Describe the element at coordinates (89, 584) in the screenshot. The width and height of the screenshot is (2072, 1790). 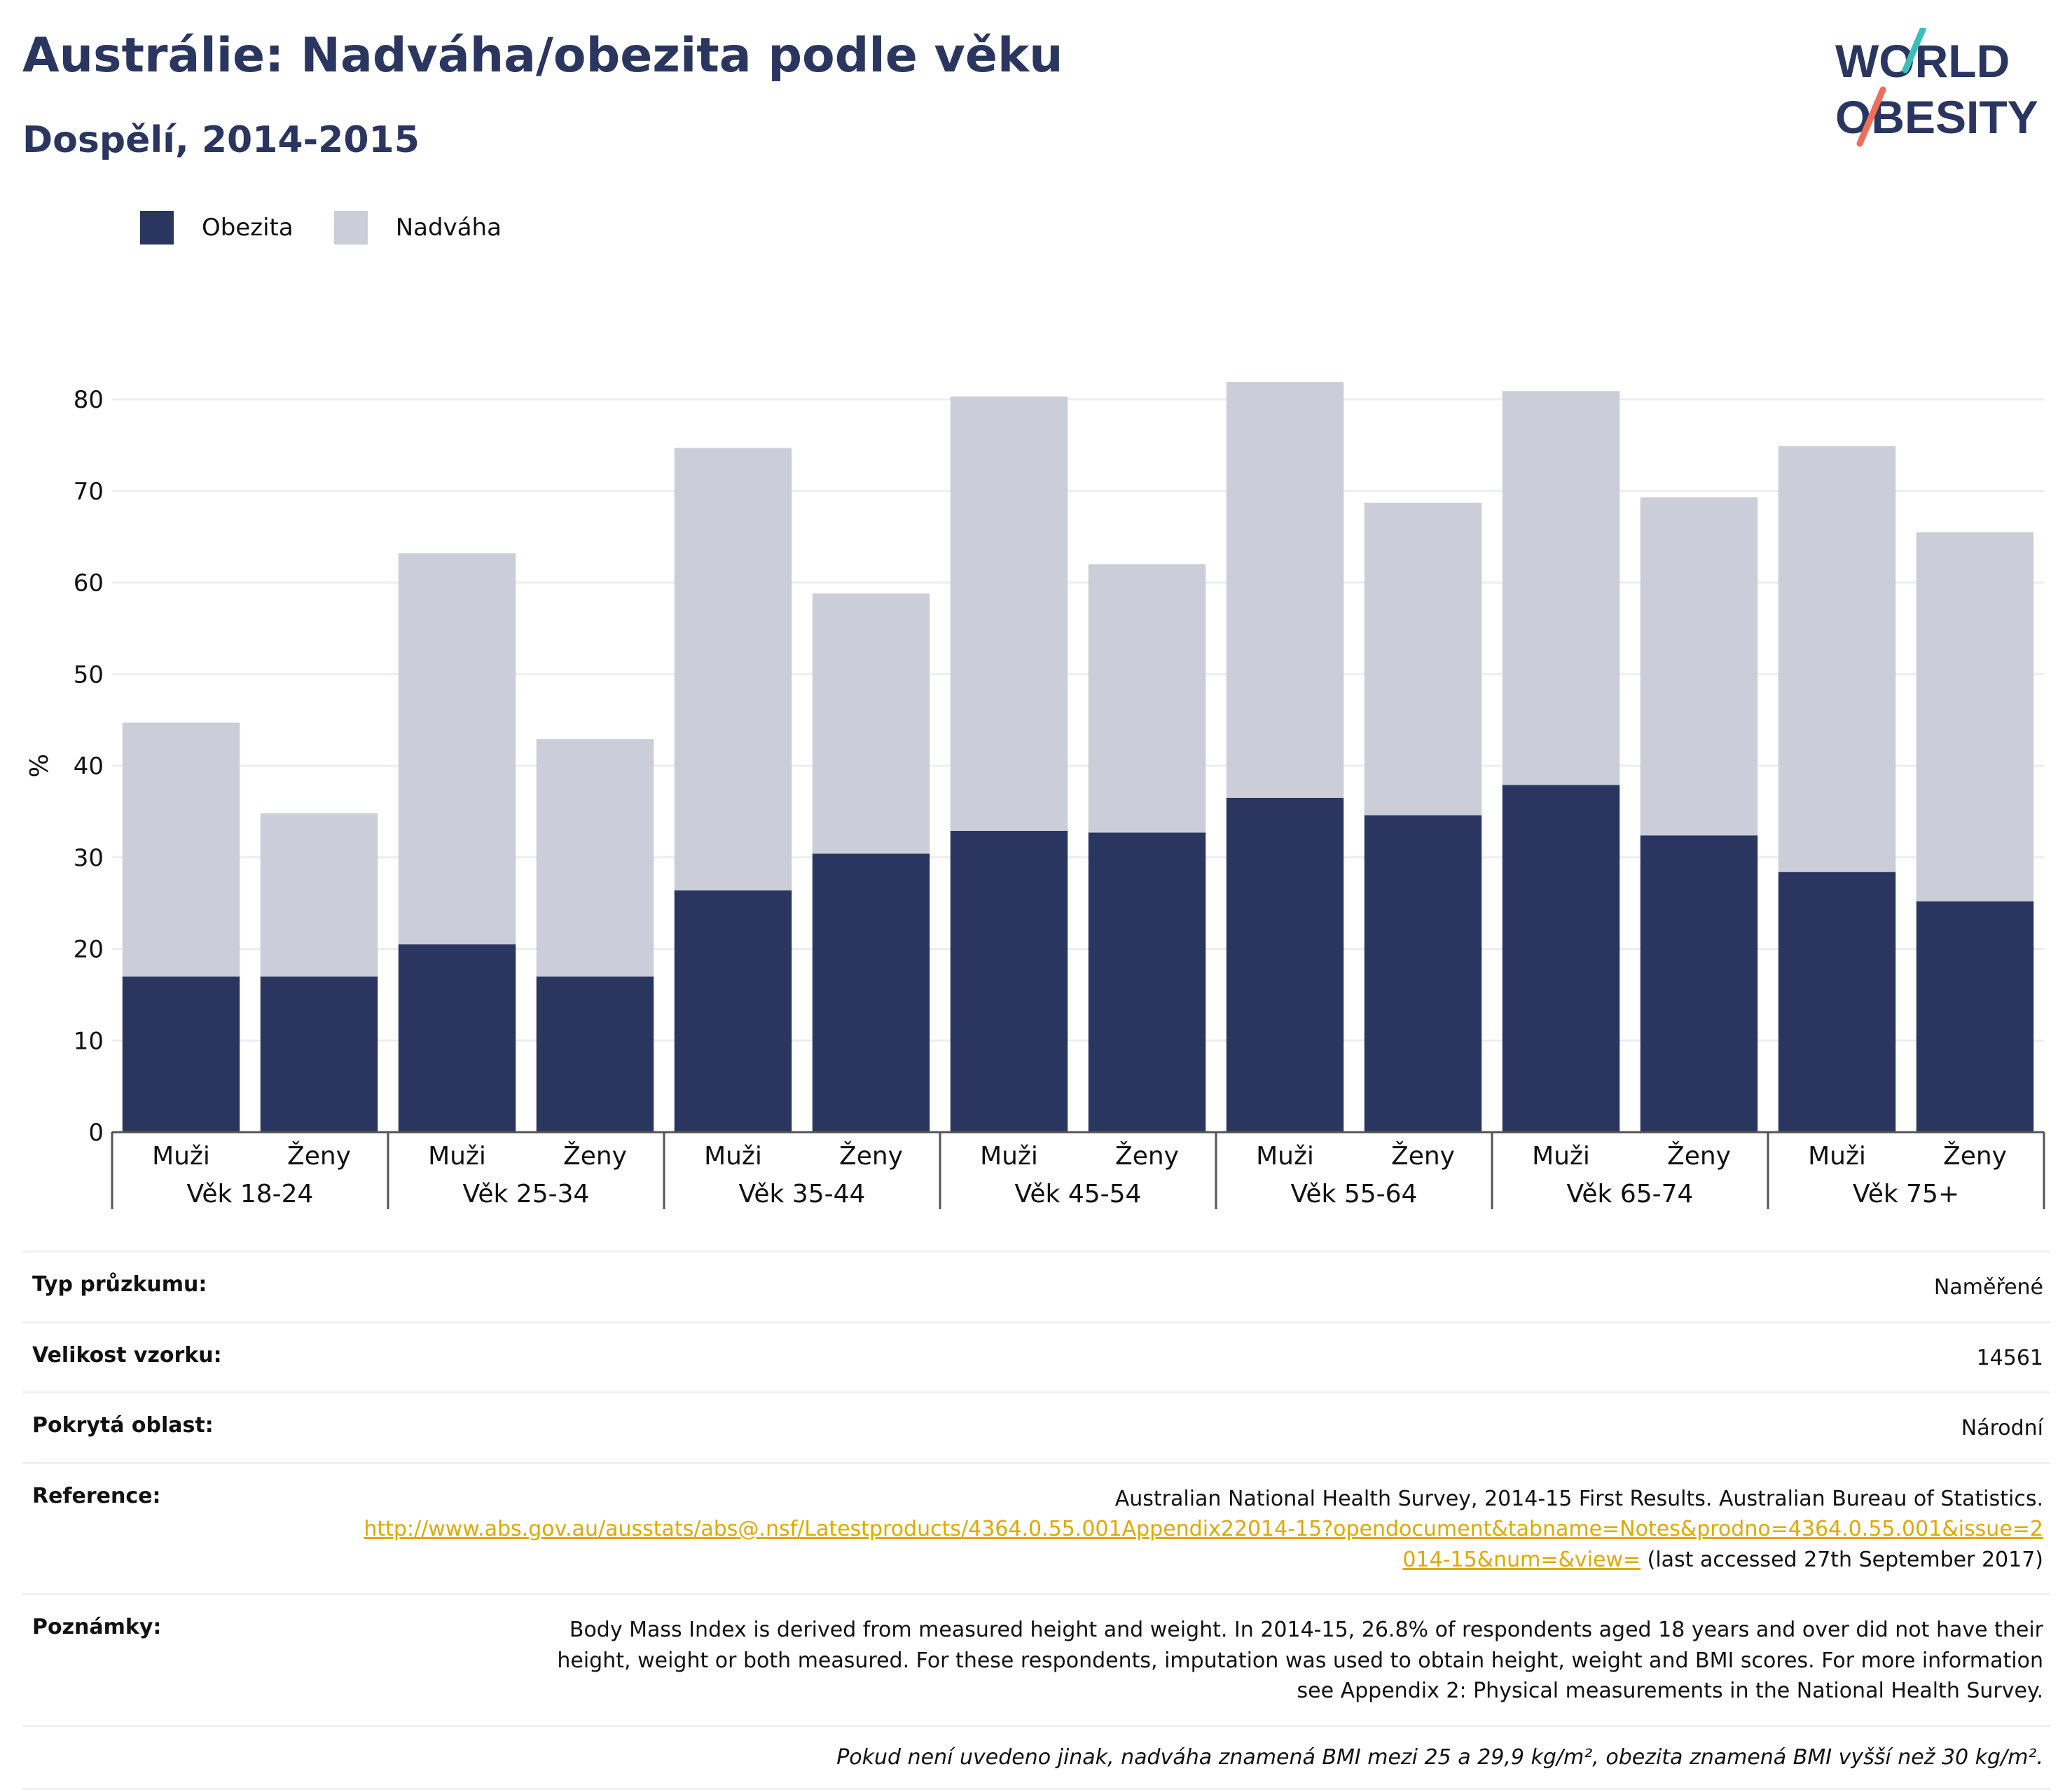
I see `y-tick-label: 60` at that location.